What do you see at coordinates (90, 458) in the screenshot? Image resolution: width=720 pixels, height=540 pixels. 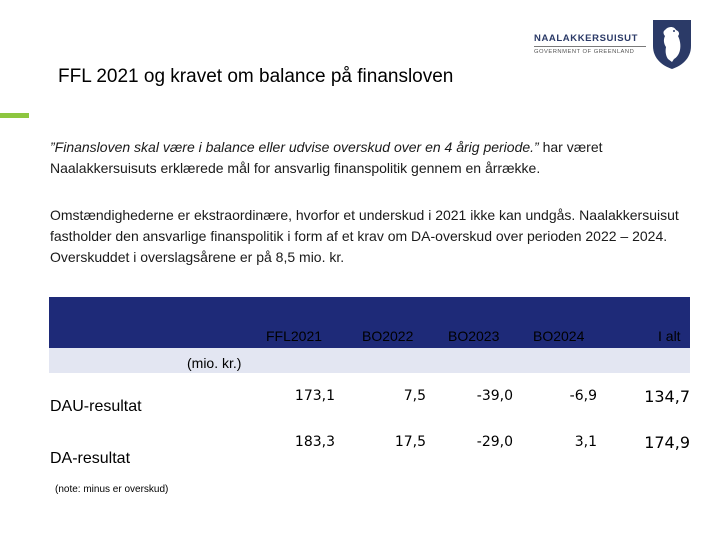 I see `row-label-da: DA-resultat` at bounding box center [90, 458].